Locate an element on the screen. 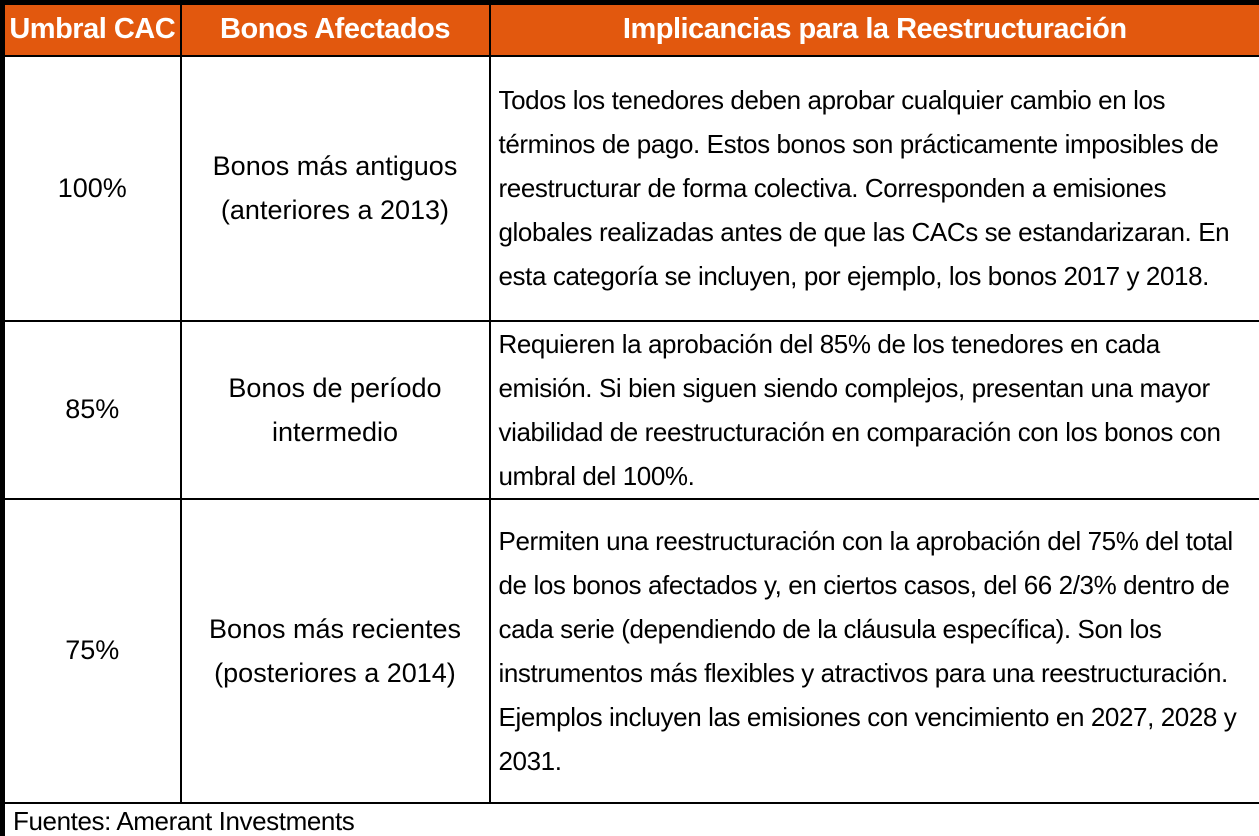 This screenshot has width=1259, height=836. source-note: Fuentes: Amerant Investments is located at coordinates (630, 818).